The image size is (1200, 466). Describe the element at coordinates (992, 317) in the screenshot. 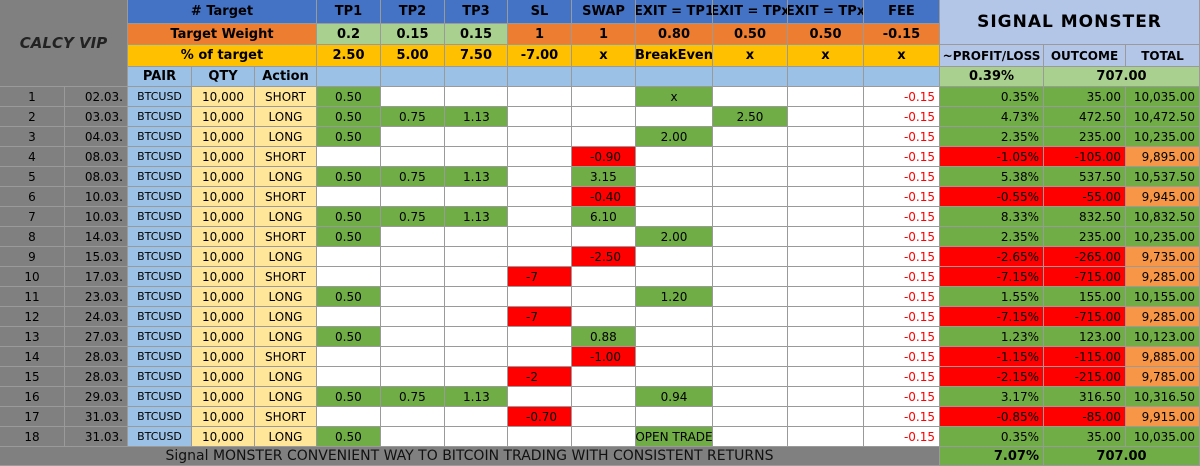

I see `profit-loss: -7.15%` at that location.